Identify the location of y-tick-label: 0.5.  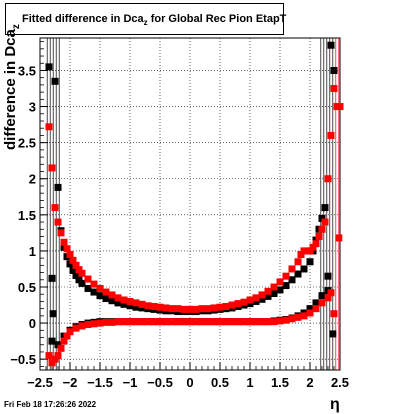
(27, 287).